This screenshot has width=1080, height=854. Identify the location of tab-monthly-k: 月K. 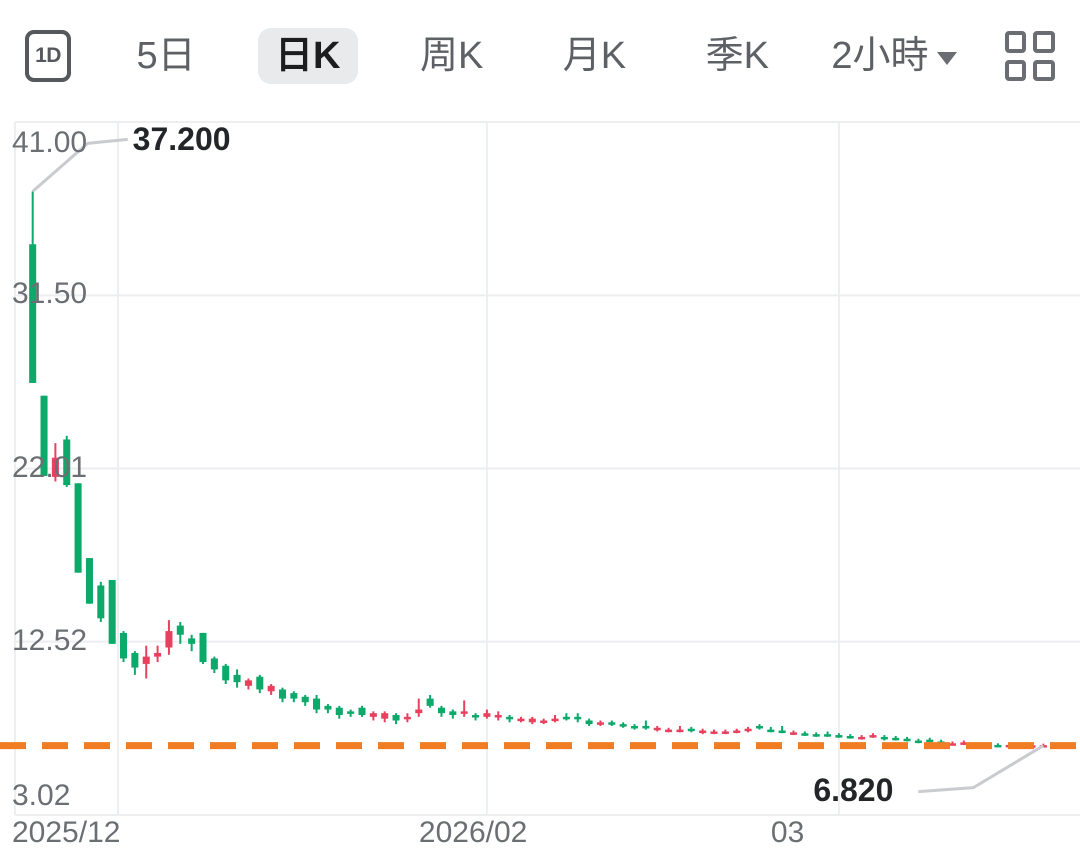
(594, 56).